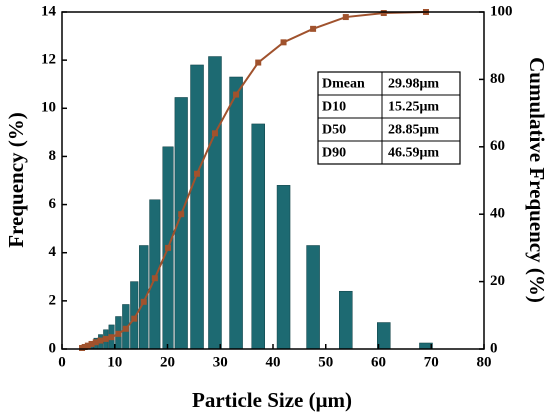 Image resolution: width=550 pixels, height=419 pixels. Describe the element at coordinates (494, 348) in the screenshot. I see `y2-tick-label: 0` at that location.